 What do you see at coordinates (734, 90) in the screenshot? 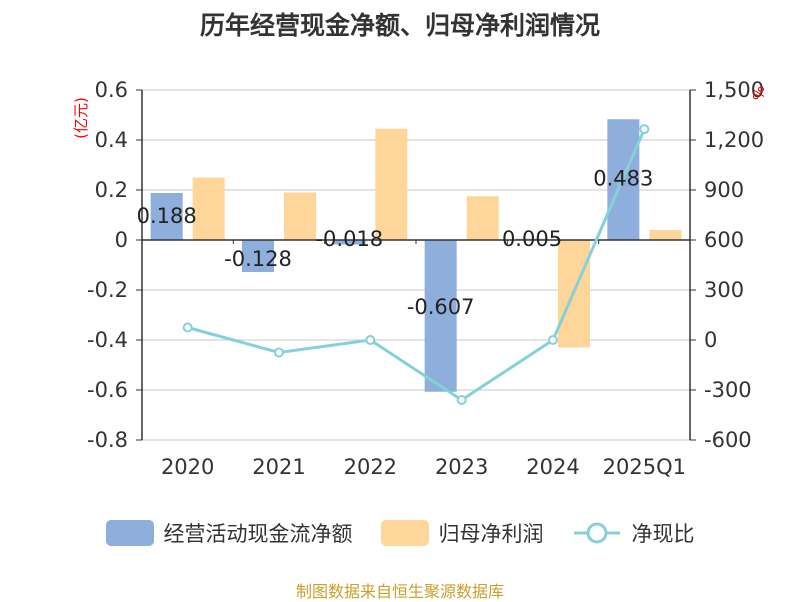
I see `right-tick-label: 1,500` at bounding box center [734, 90].